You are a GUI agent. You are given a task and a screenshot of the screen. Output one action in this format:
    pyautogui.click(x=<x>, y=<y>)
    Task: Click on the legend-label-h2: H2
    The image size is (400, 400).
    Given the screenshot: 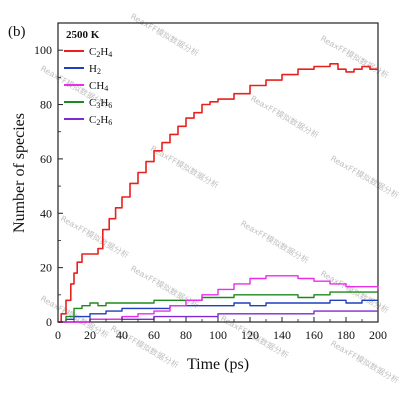 What is the action you would take?
    pyautogui.click(x=95, y=69)
    